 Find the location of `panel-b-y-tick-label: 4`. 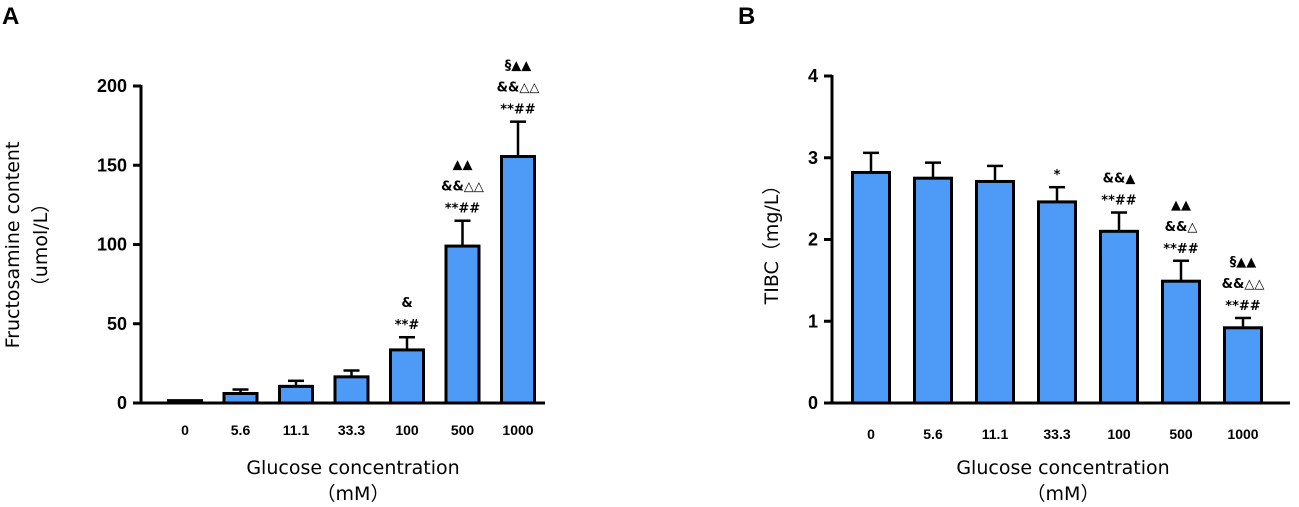

panel-b-y-tick-label: 4 is located at coordinates (813, 76).